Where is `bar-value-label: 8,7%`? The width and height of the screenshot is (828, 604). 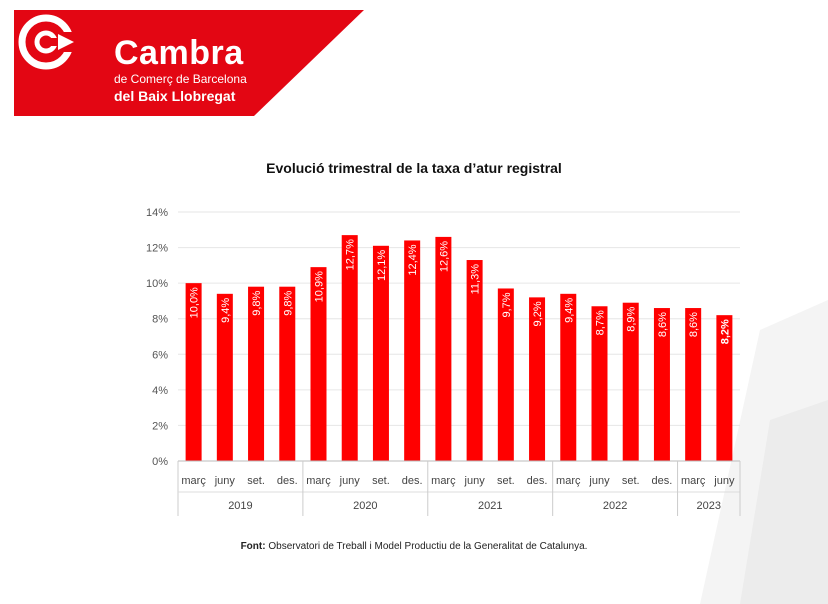 bar-value-label: 8,7% is located at coordinates (601, 322).